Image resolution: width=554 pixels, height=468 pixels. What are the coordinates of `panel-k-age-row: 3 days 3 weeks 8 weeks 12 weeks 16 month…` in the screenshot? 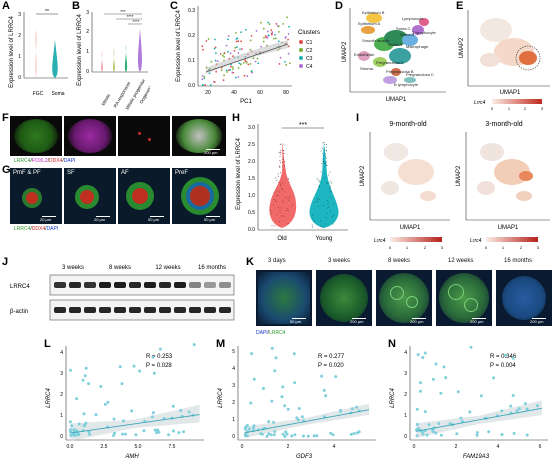 It's located at (400, 261).